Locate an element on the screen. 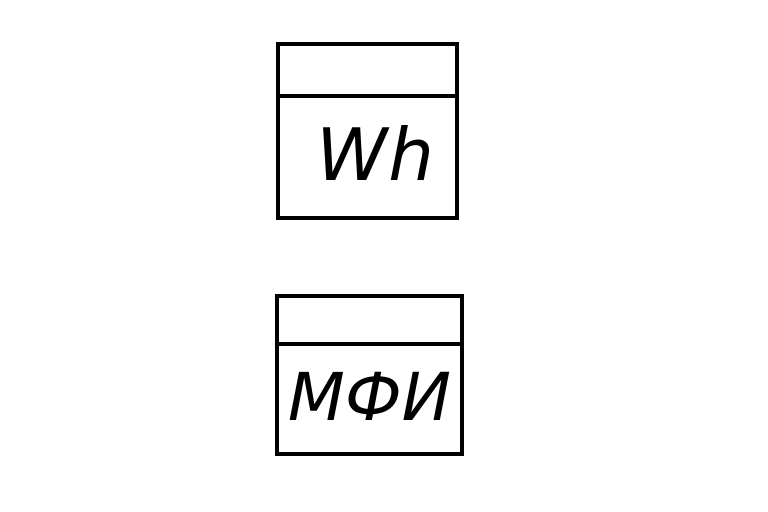 Image resolution: width=768 pixels, height=512 pixels. multifunction-meter-symbol: МФИ is located at coordinates (369, 375).